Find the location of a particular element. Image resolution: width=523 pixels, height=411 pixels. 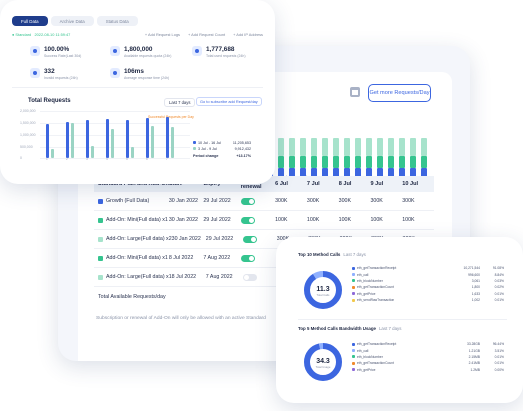

section-subtitle: Last 7 days is located at coordinates (390, 328).